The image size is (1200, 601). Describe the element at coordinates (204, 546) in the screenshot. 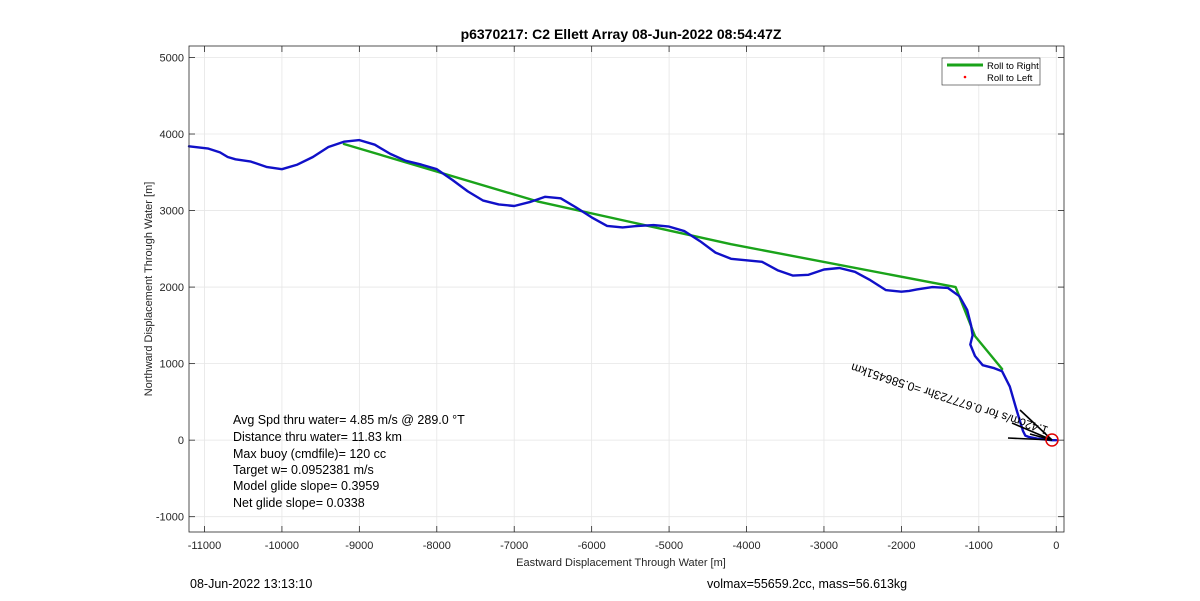

I see `x-tick-label: -11000` at that location.